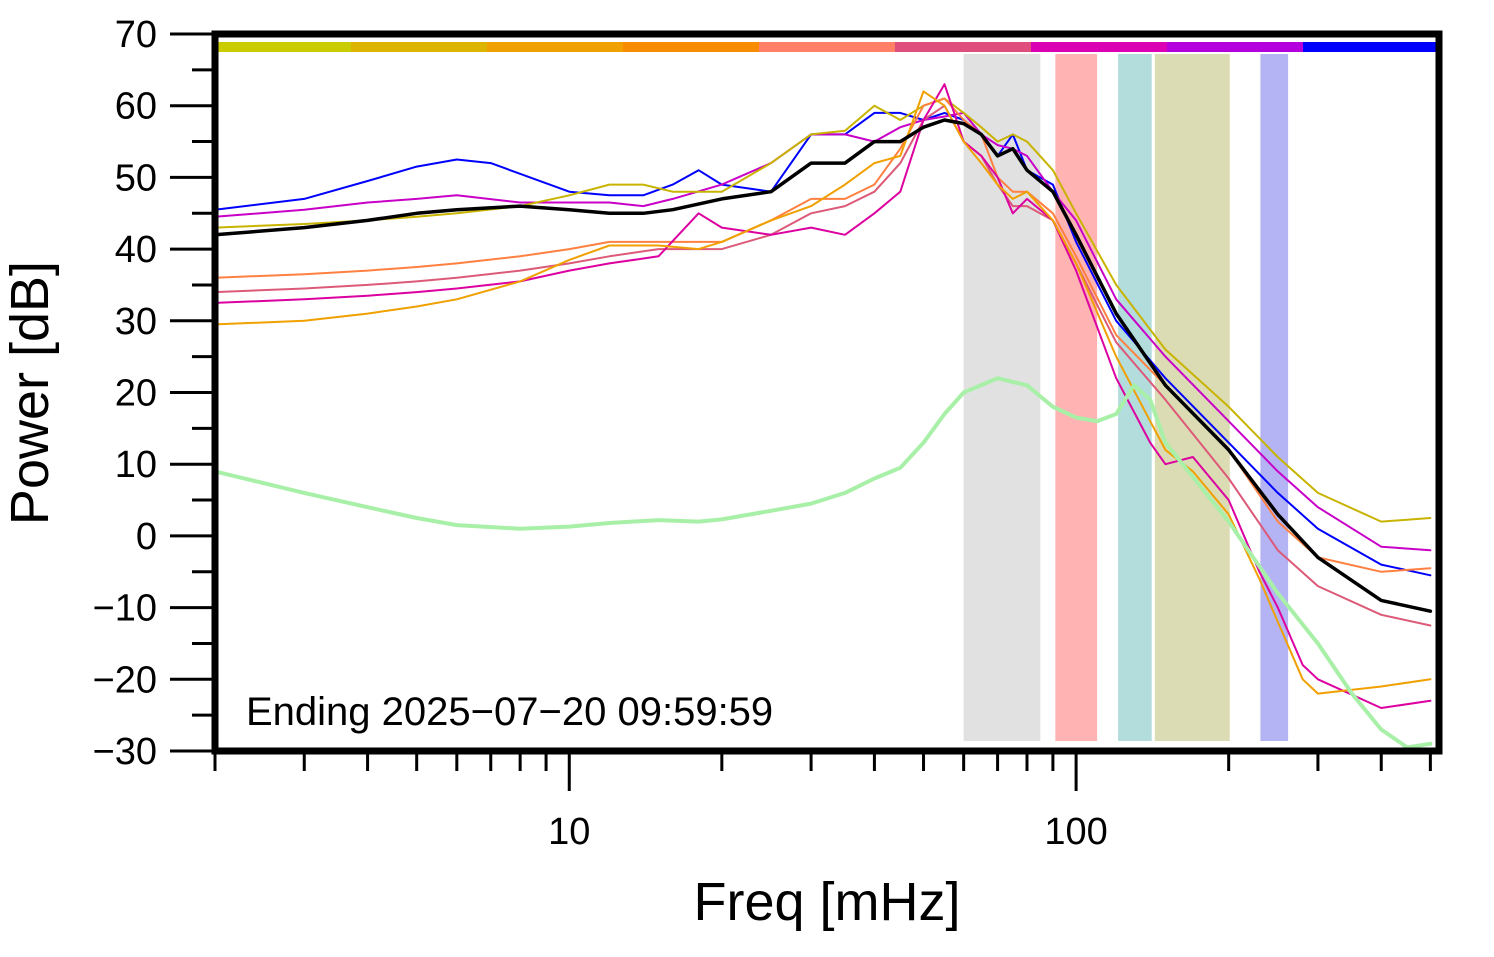 Image resolution: width=1494 pixels, height=957 pixels. I want to click on y-tick-label: −30, so click(125, 752).